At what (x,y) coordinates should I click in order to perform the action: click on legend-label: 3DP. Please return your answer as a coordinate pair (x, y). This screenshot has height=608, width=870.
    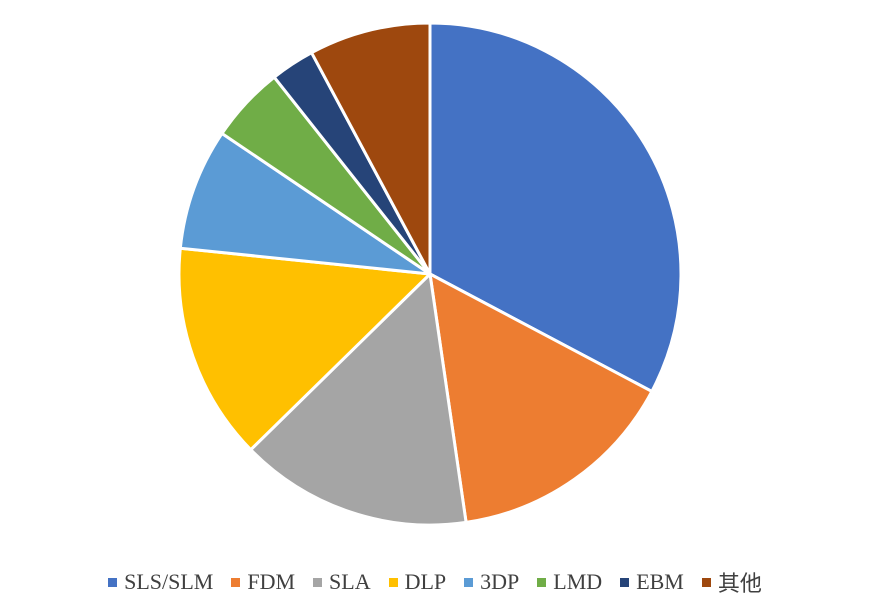
    Looking at the image, I should click on (500, 581).